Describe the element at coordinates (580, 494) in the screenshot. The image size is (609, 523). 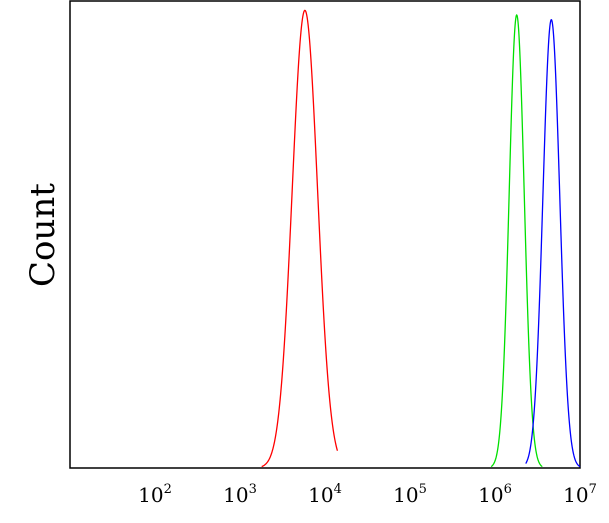
I see `x-tick-label: 107` at that location.